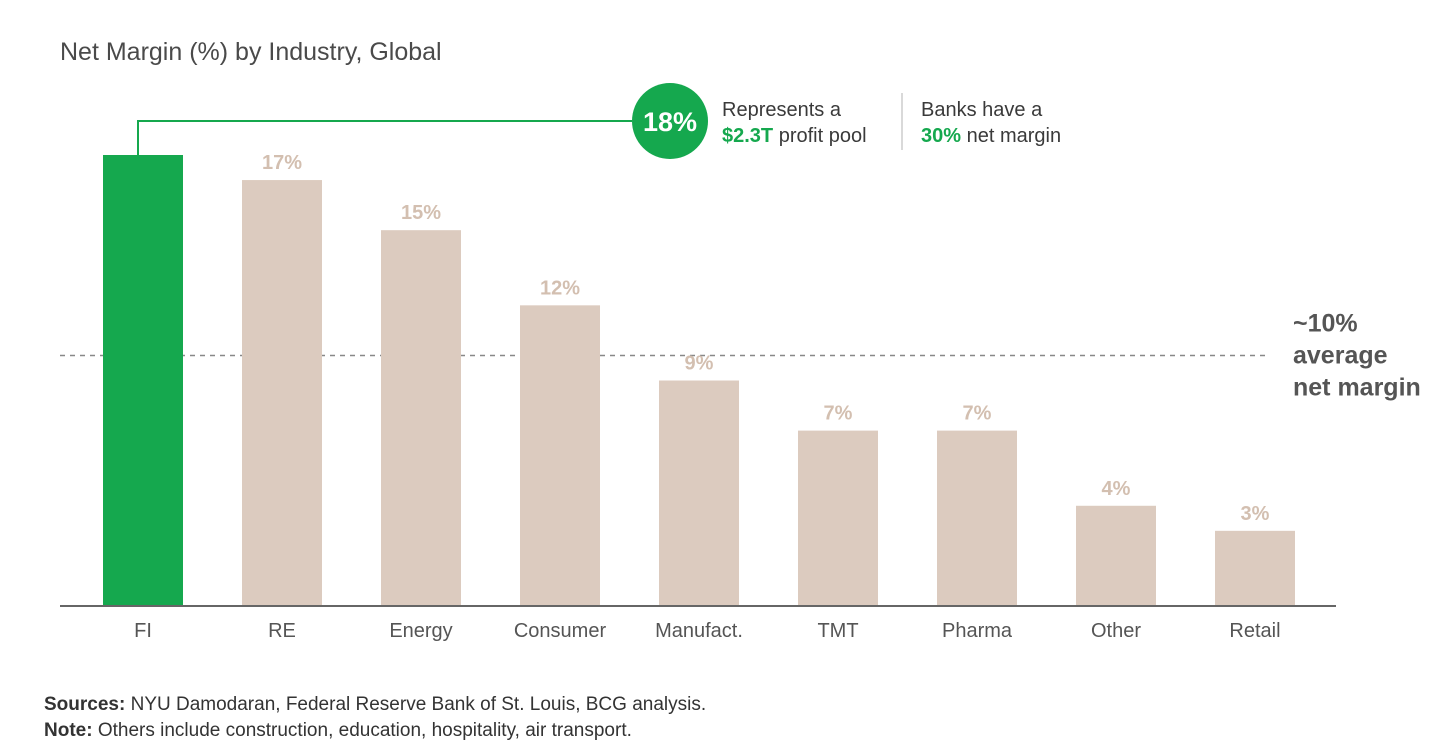  I want to click on sources-label: Sources:, so click(85, 704).